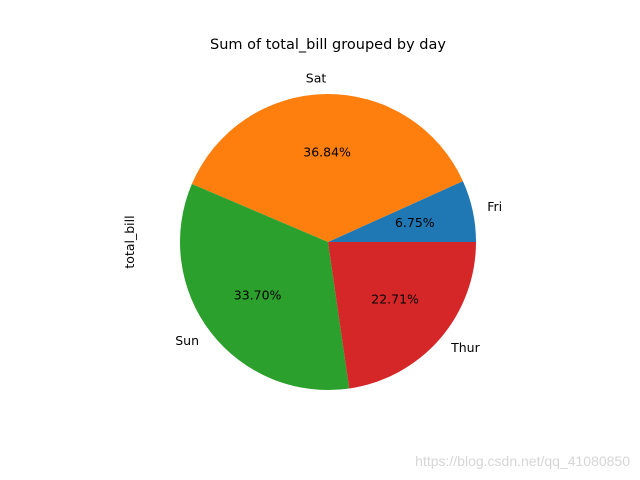 The width and height of the screenshot is (640, 480). I want to click on y-axis-label: total_bill, so click(129, 241).